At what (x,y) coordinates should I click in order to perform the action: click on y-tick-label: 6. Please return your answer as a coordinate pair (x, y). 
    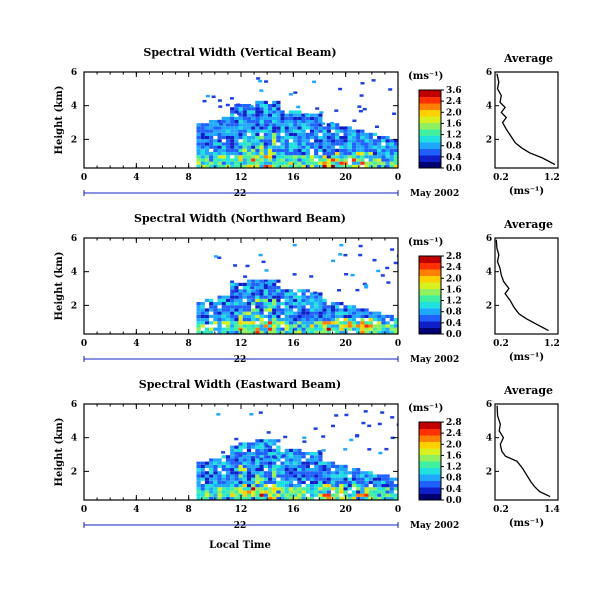
    Looking at the image, I should click on (74, 405).